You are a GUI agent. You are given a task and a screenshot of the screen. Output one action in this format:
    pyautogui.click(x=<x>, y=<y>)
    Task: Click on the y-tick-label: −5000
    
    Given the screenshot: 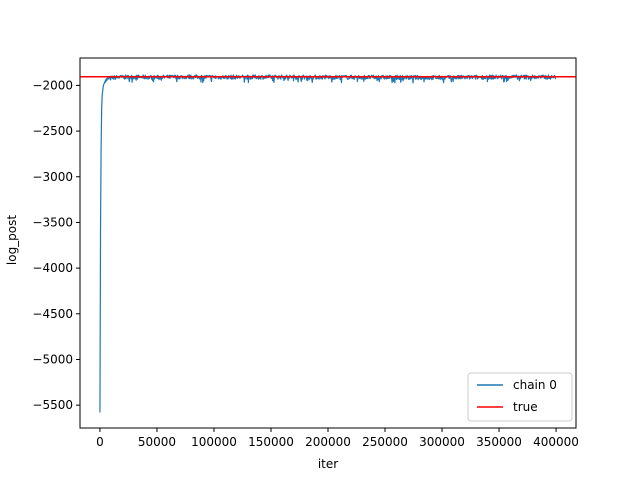 What is the action you would take?
    pyautogui.click(x=52, y=359)
    